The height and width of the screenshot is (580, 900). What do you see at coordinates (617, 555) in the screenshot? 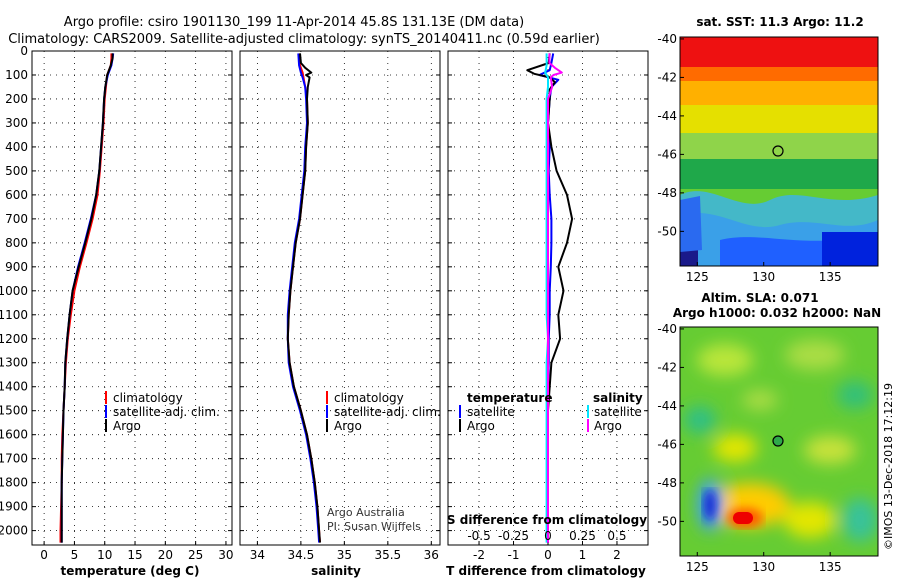
I see `x-tick-label: 2` at bounding box center [617, 555].